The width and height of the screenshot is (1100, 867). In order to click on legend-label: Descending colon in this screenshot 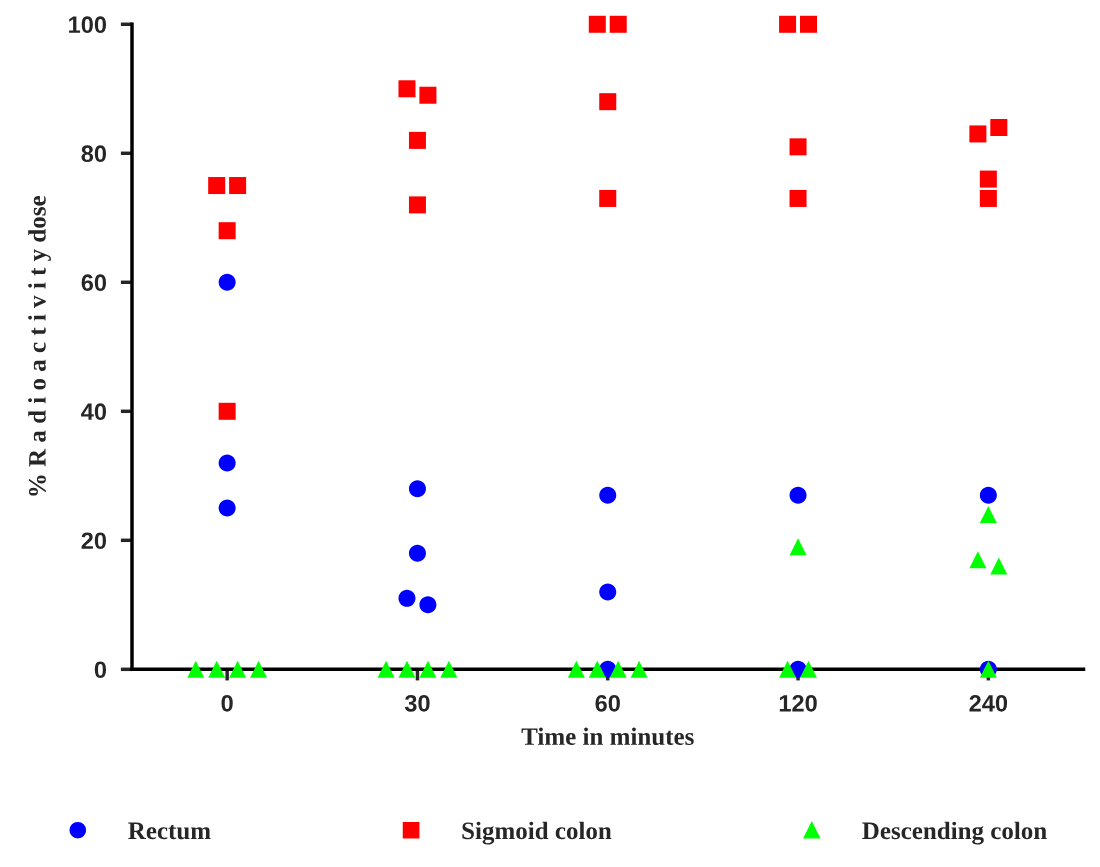, I will do `click(954, 833)`.